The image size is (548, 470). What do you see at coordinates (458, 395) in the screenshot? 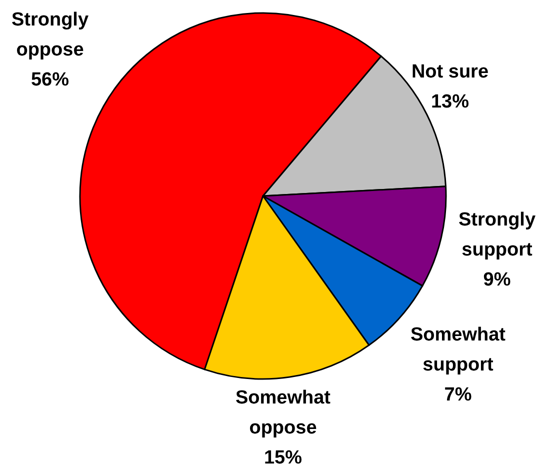
I see `data-label: 7%` at bounding box center [458, 395].